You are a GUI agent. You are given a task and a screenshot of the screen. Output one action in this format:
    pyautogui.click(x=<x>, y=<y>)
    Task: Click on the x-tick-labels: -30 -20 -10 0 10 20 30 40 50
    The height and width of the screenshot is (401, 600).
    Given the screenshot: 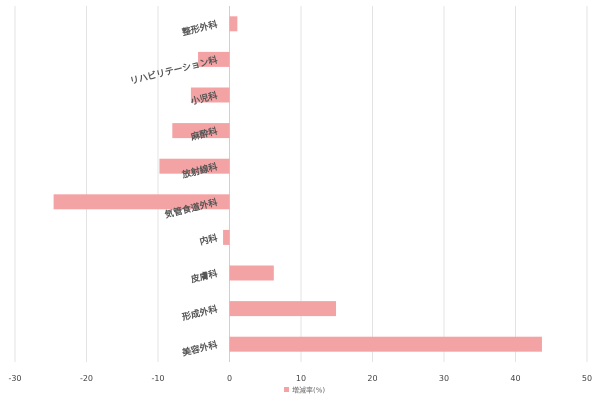 What is the action you would take?
    pyautogui.click(x=300, y=378)
    